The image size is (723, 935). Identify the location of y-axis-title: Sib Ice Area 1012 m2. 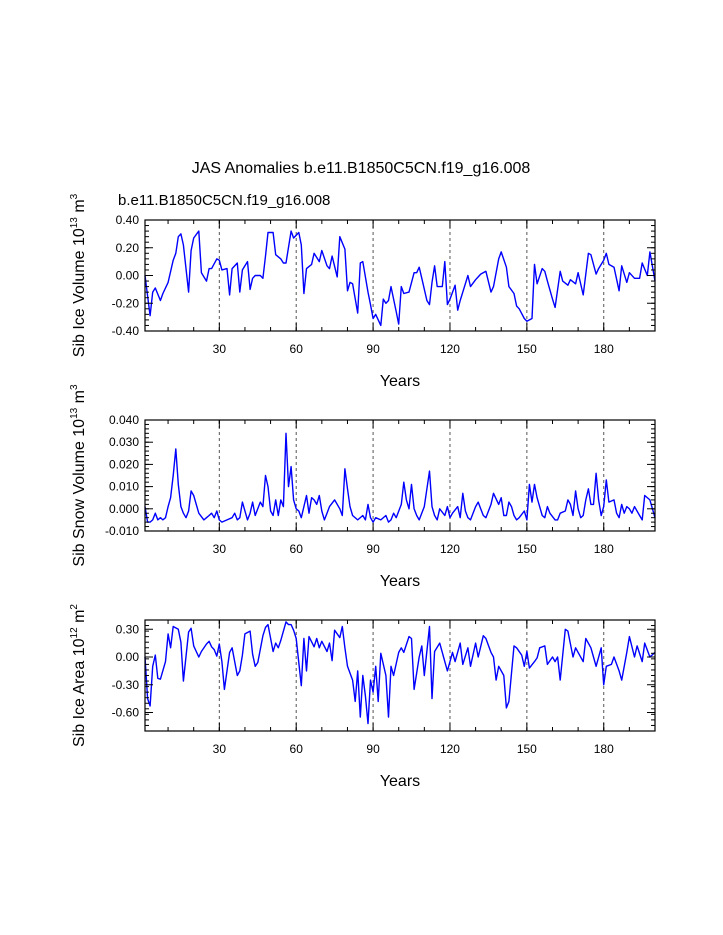
(78, 675).